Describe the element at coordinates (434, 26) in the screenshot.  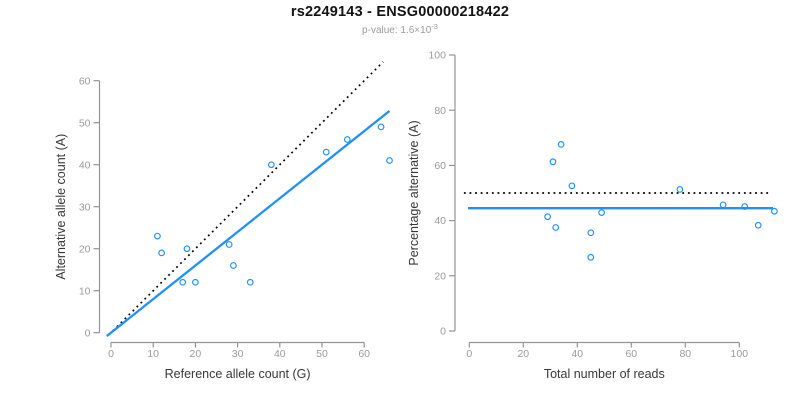
I see `subtitle-exponent: -3` at that location.